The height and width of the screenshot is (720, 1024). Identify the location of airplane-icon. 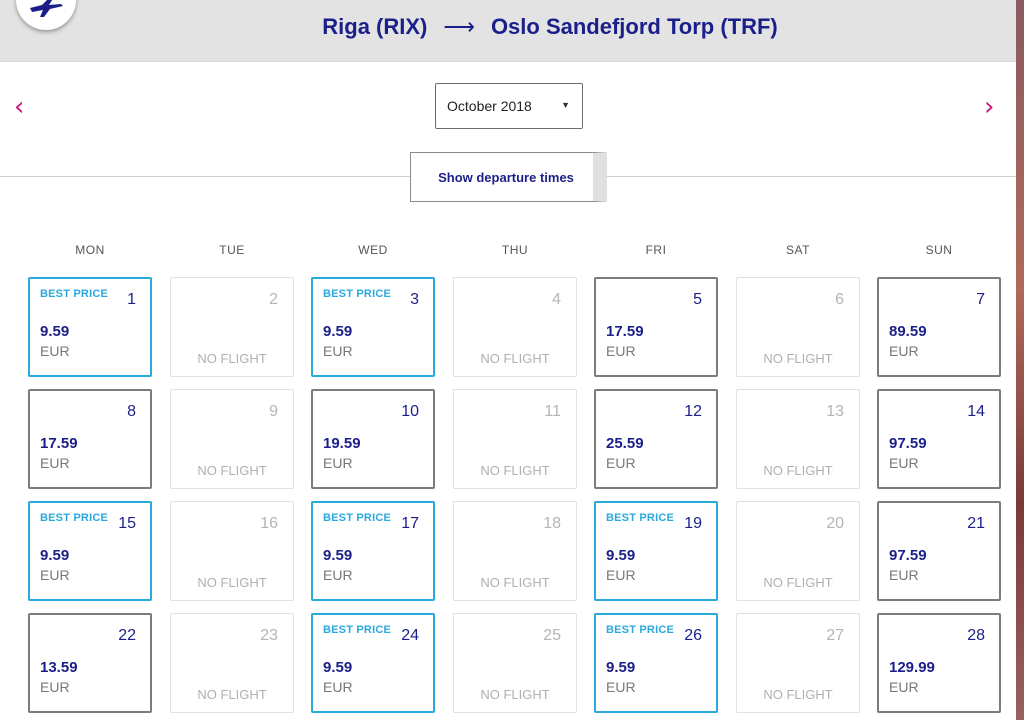
(46, 8).